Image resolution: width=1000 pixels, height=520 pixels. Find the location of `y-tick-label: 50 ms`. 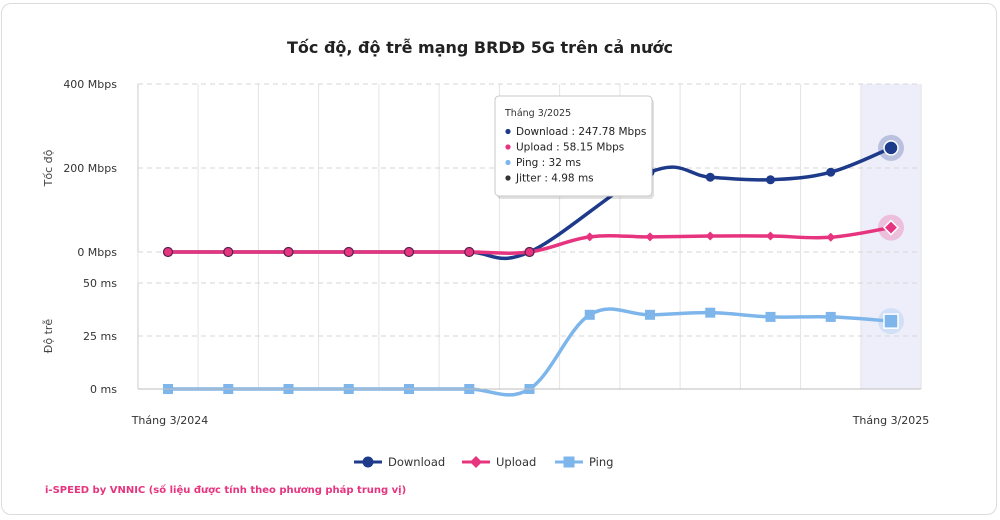

y-tick-label: 50 ms is located at coordinates (100, 283).